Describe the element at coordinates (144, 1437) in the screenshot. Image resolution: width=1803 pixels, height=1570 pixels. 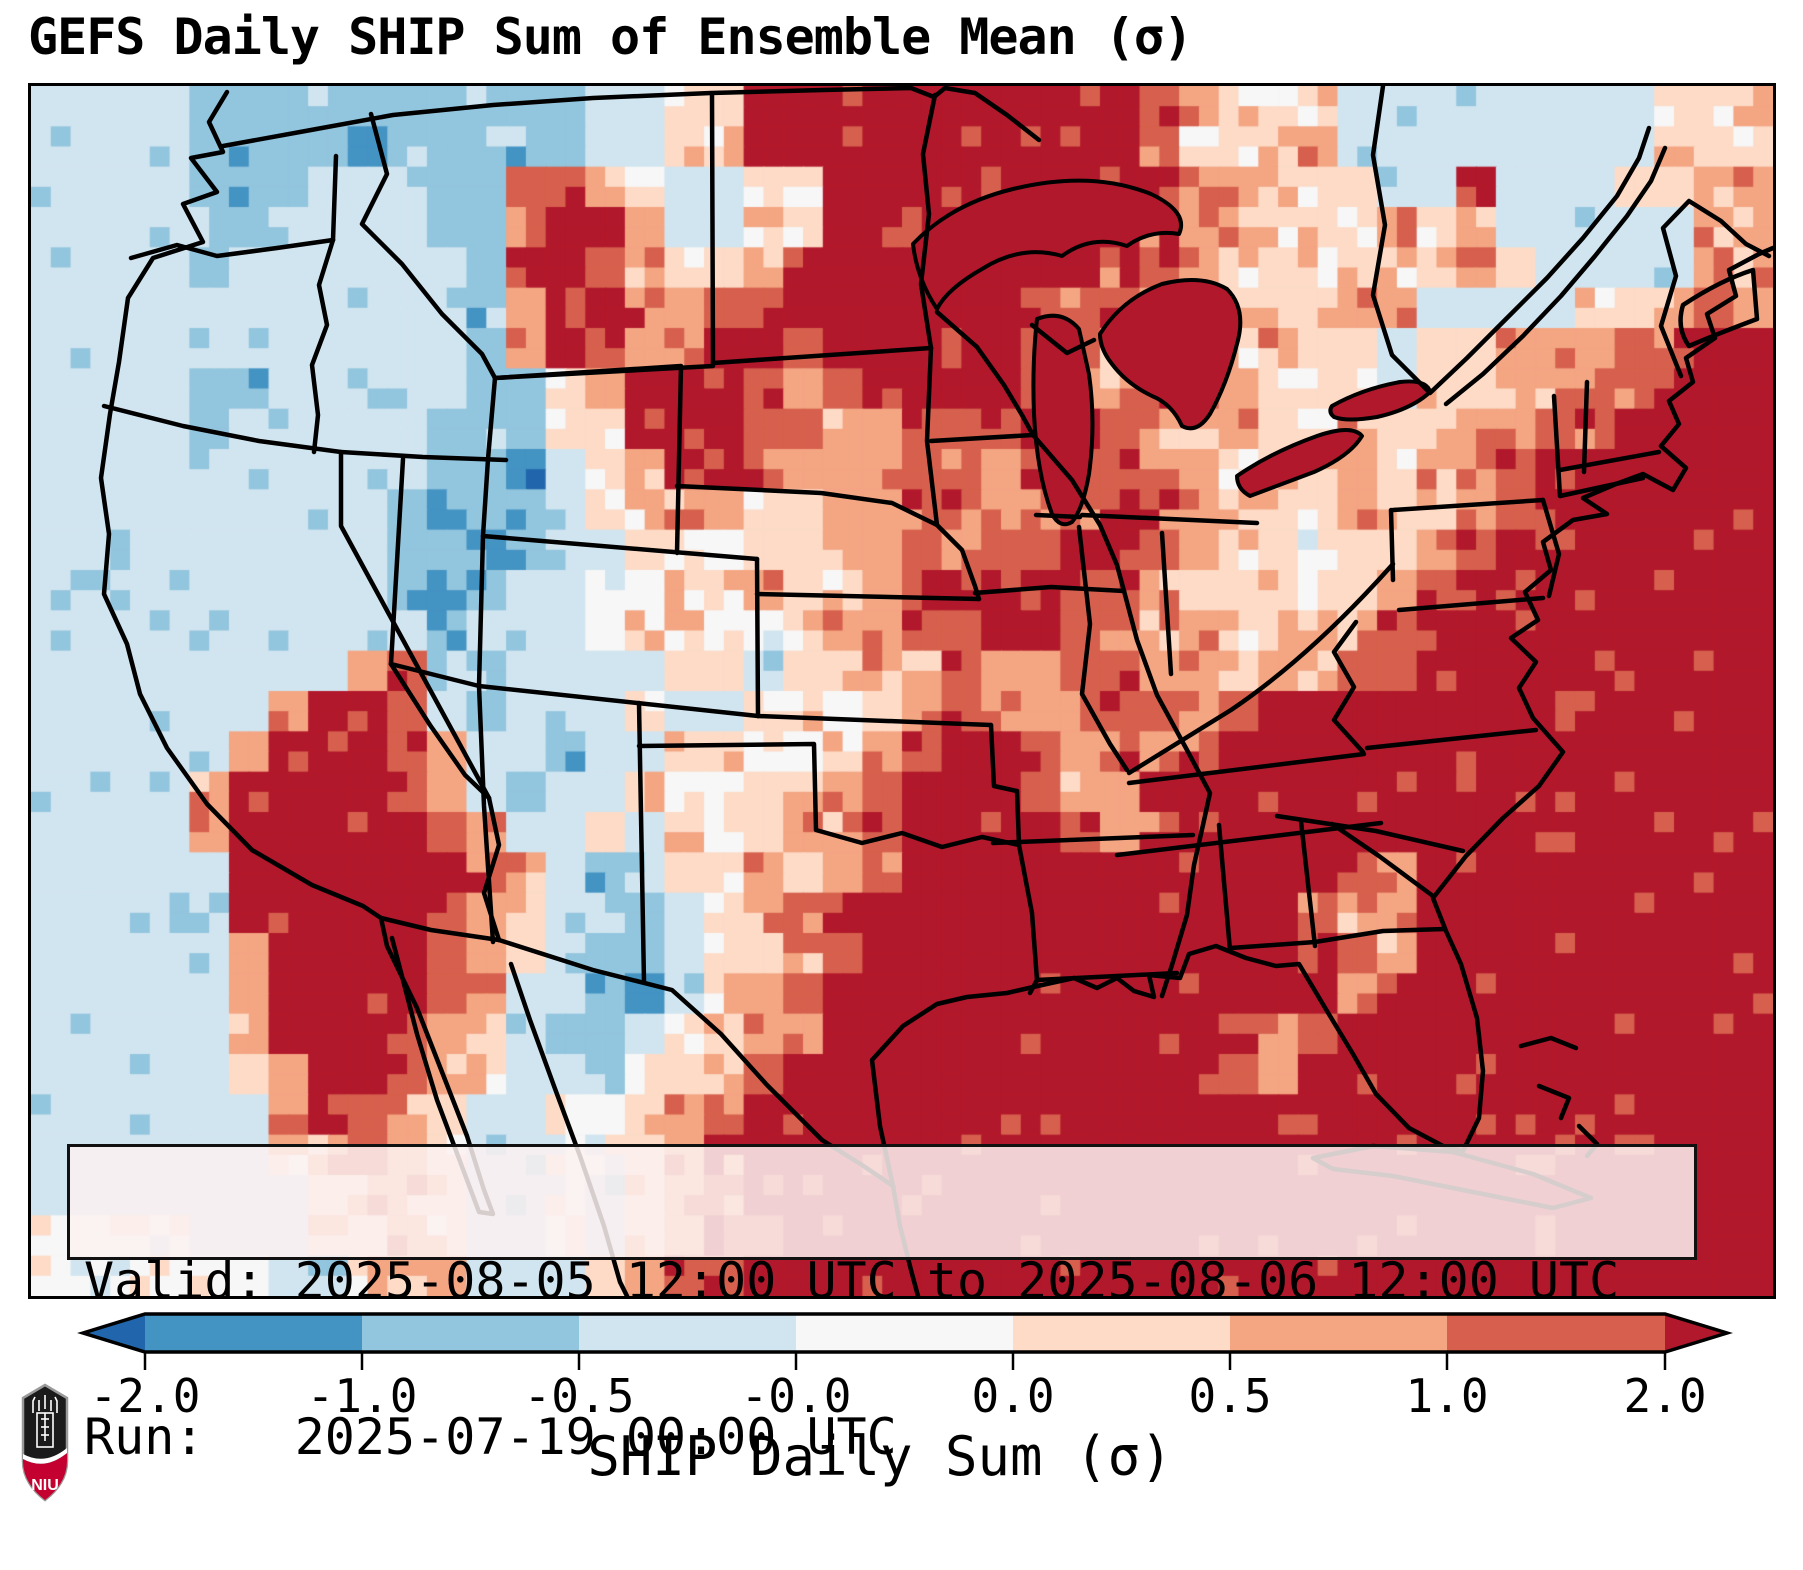
I see `run-label: Run:` at that location.